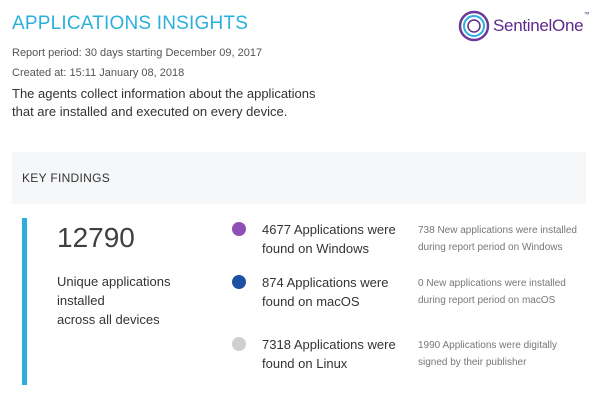  Describe the element at coordinates (487, 345) in the screenshot. I see `linux-note-line: 1990 Applications were digitally` at that location.